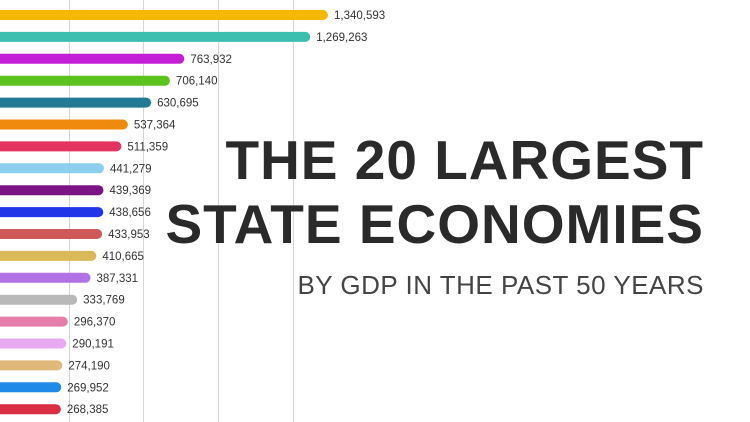 The height and width of the screenshot is (422, 750). Describe the element at coordinates (500, 285) in the screenshot. I see `chart-subtitle: BY GDP IN THE PAST 50 YEARS` at that location.